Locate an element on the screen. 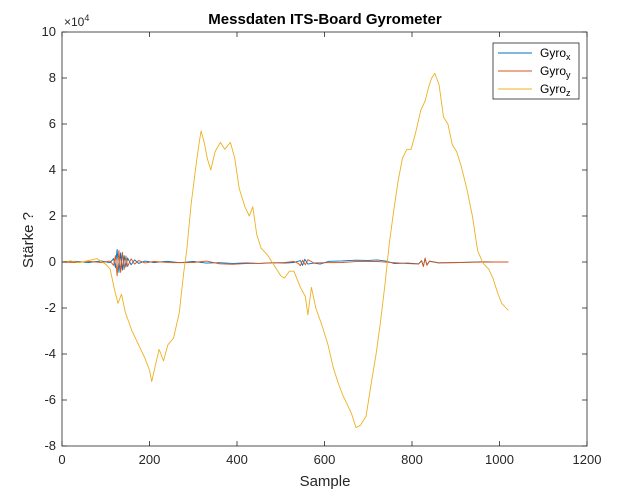 The height and width of the screenshot is (501, 640). y-exponent-base: ×10 is located at coordinates (74, 22).